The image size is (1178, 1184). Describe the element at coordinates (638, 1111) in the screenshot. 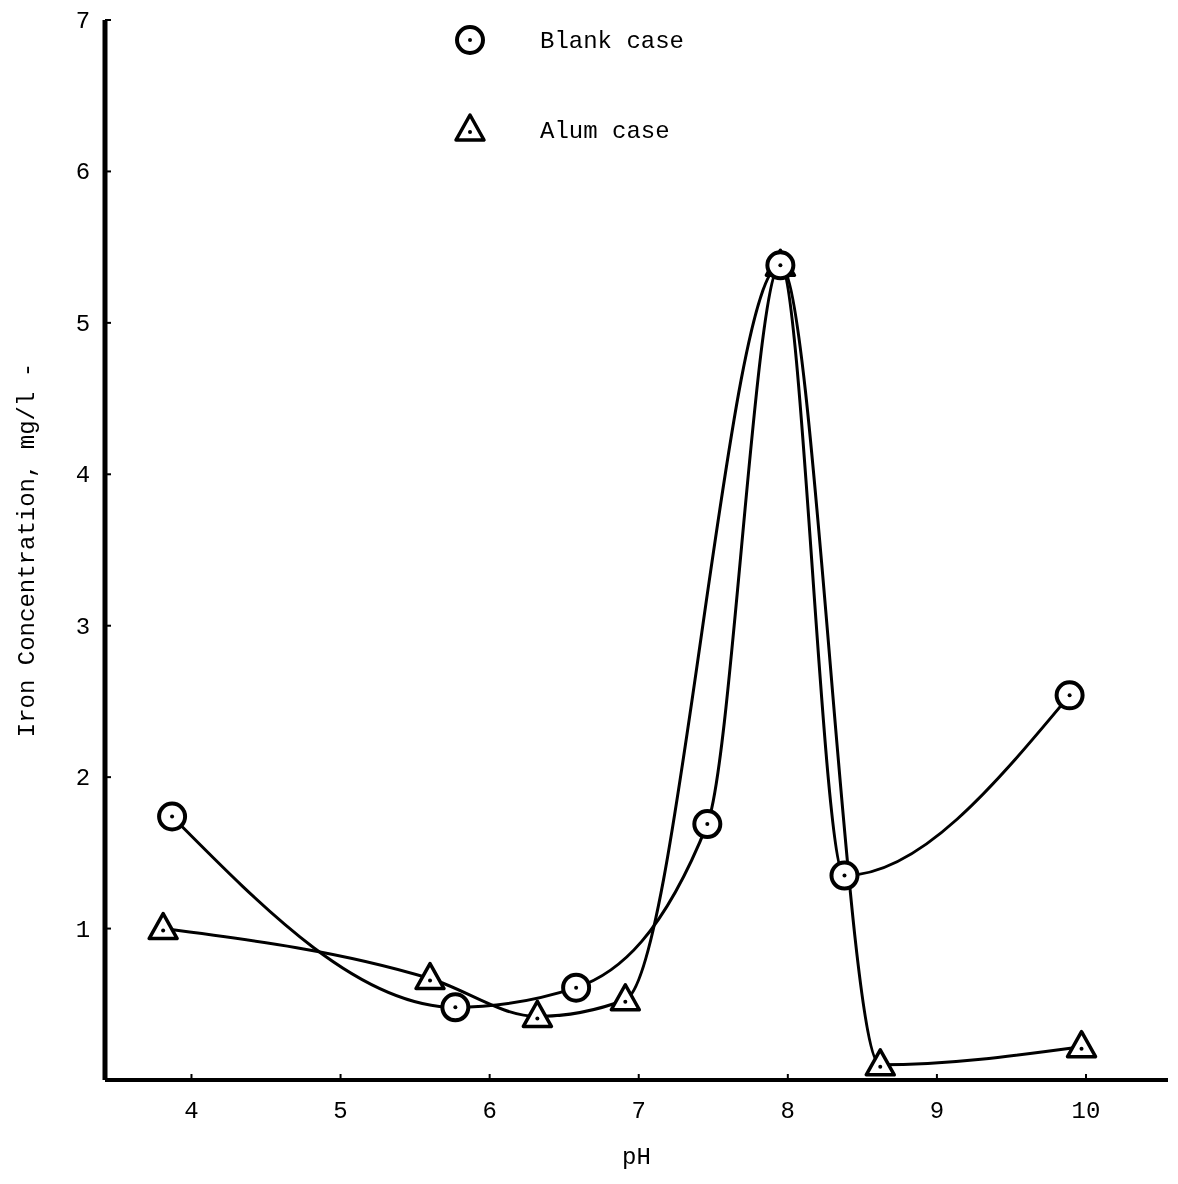

I see `x-tick-label: 7` at that location.